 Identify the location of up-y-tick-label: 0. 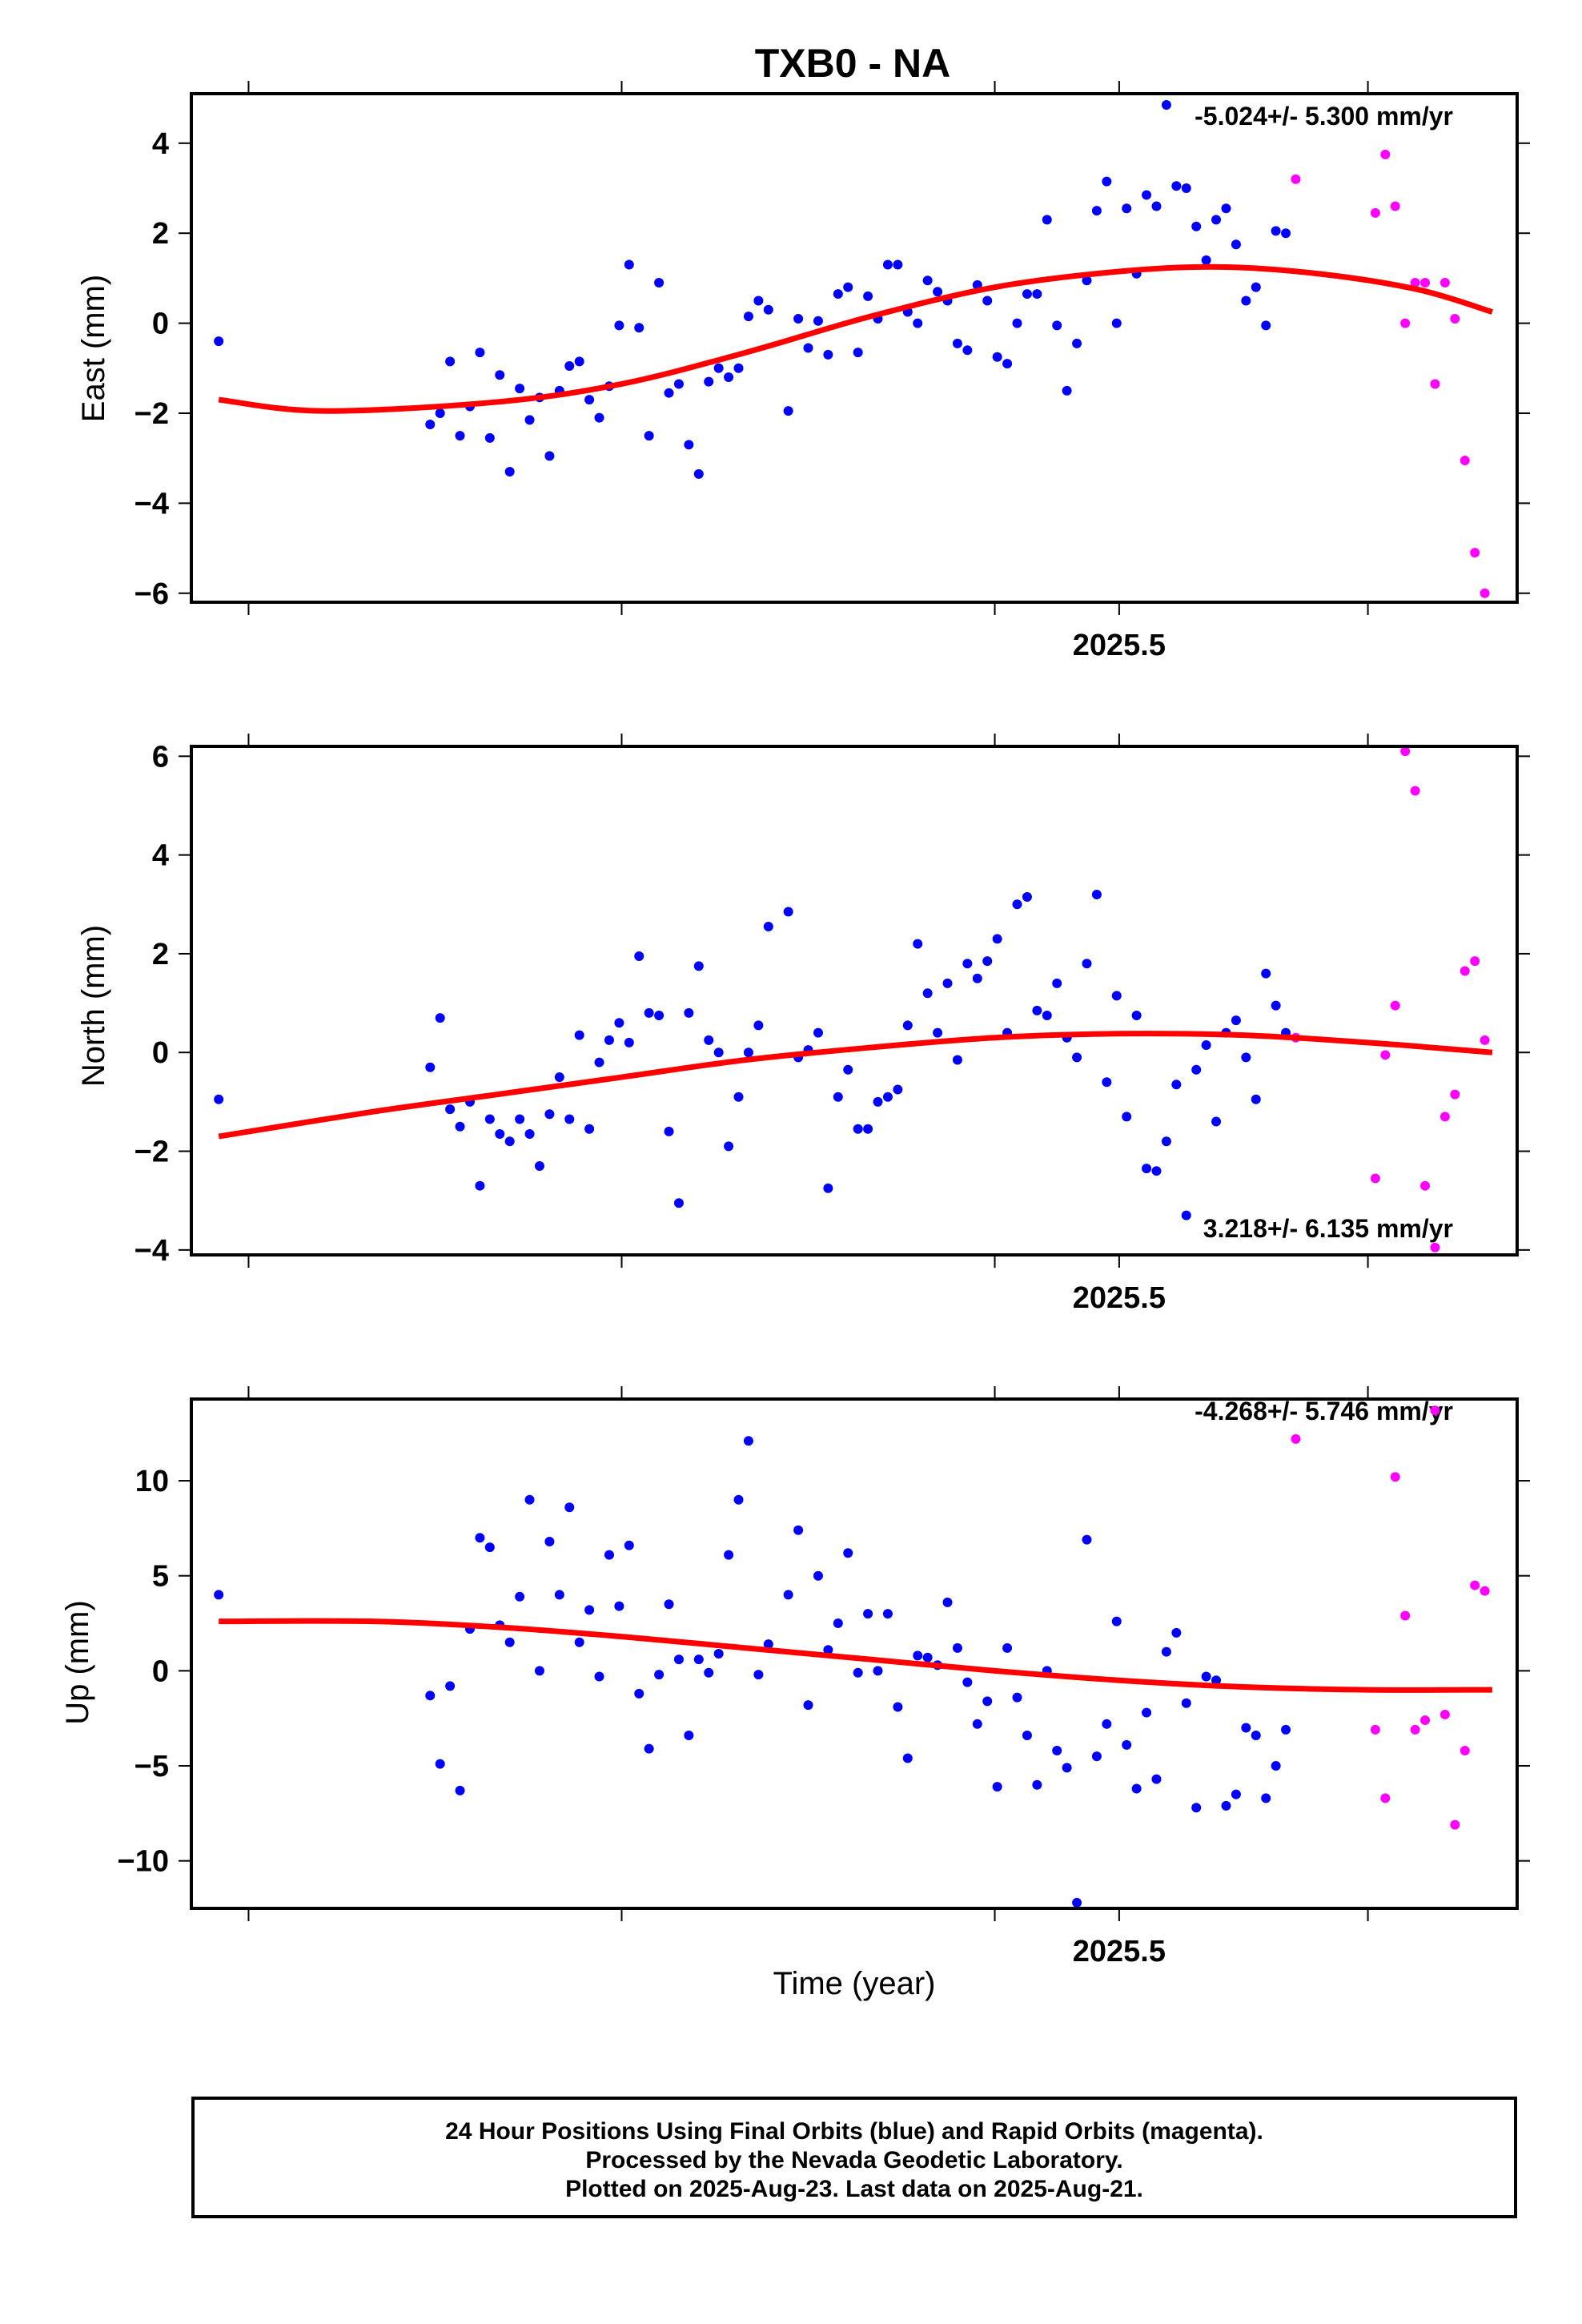
(161, 1672).